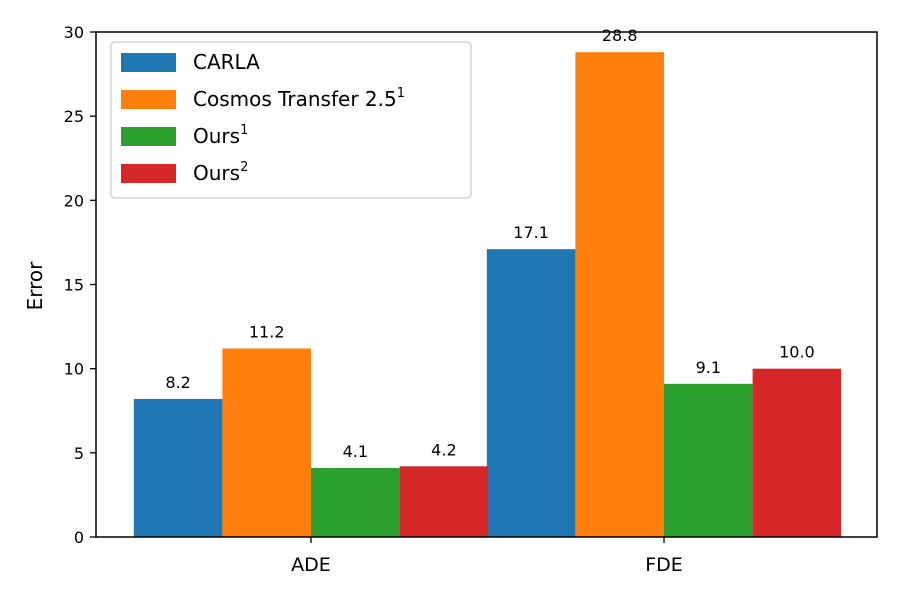 The width and height of the screenshot is (900, 600). Describe the element at coordinates (311, 565) in the screenshot. I see `x-tick-label: ADE` at that location.